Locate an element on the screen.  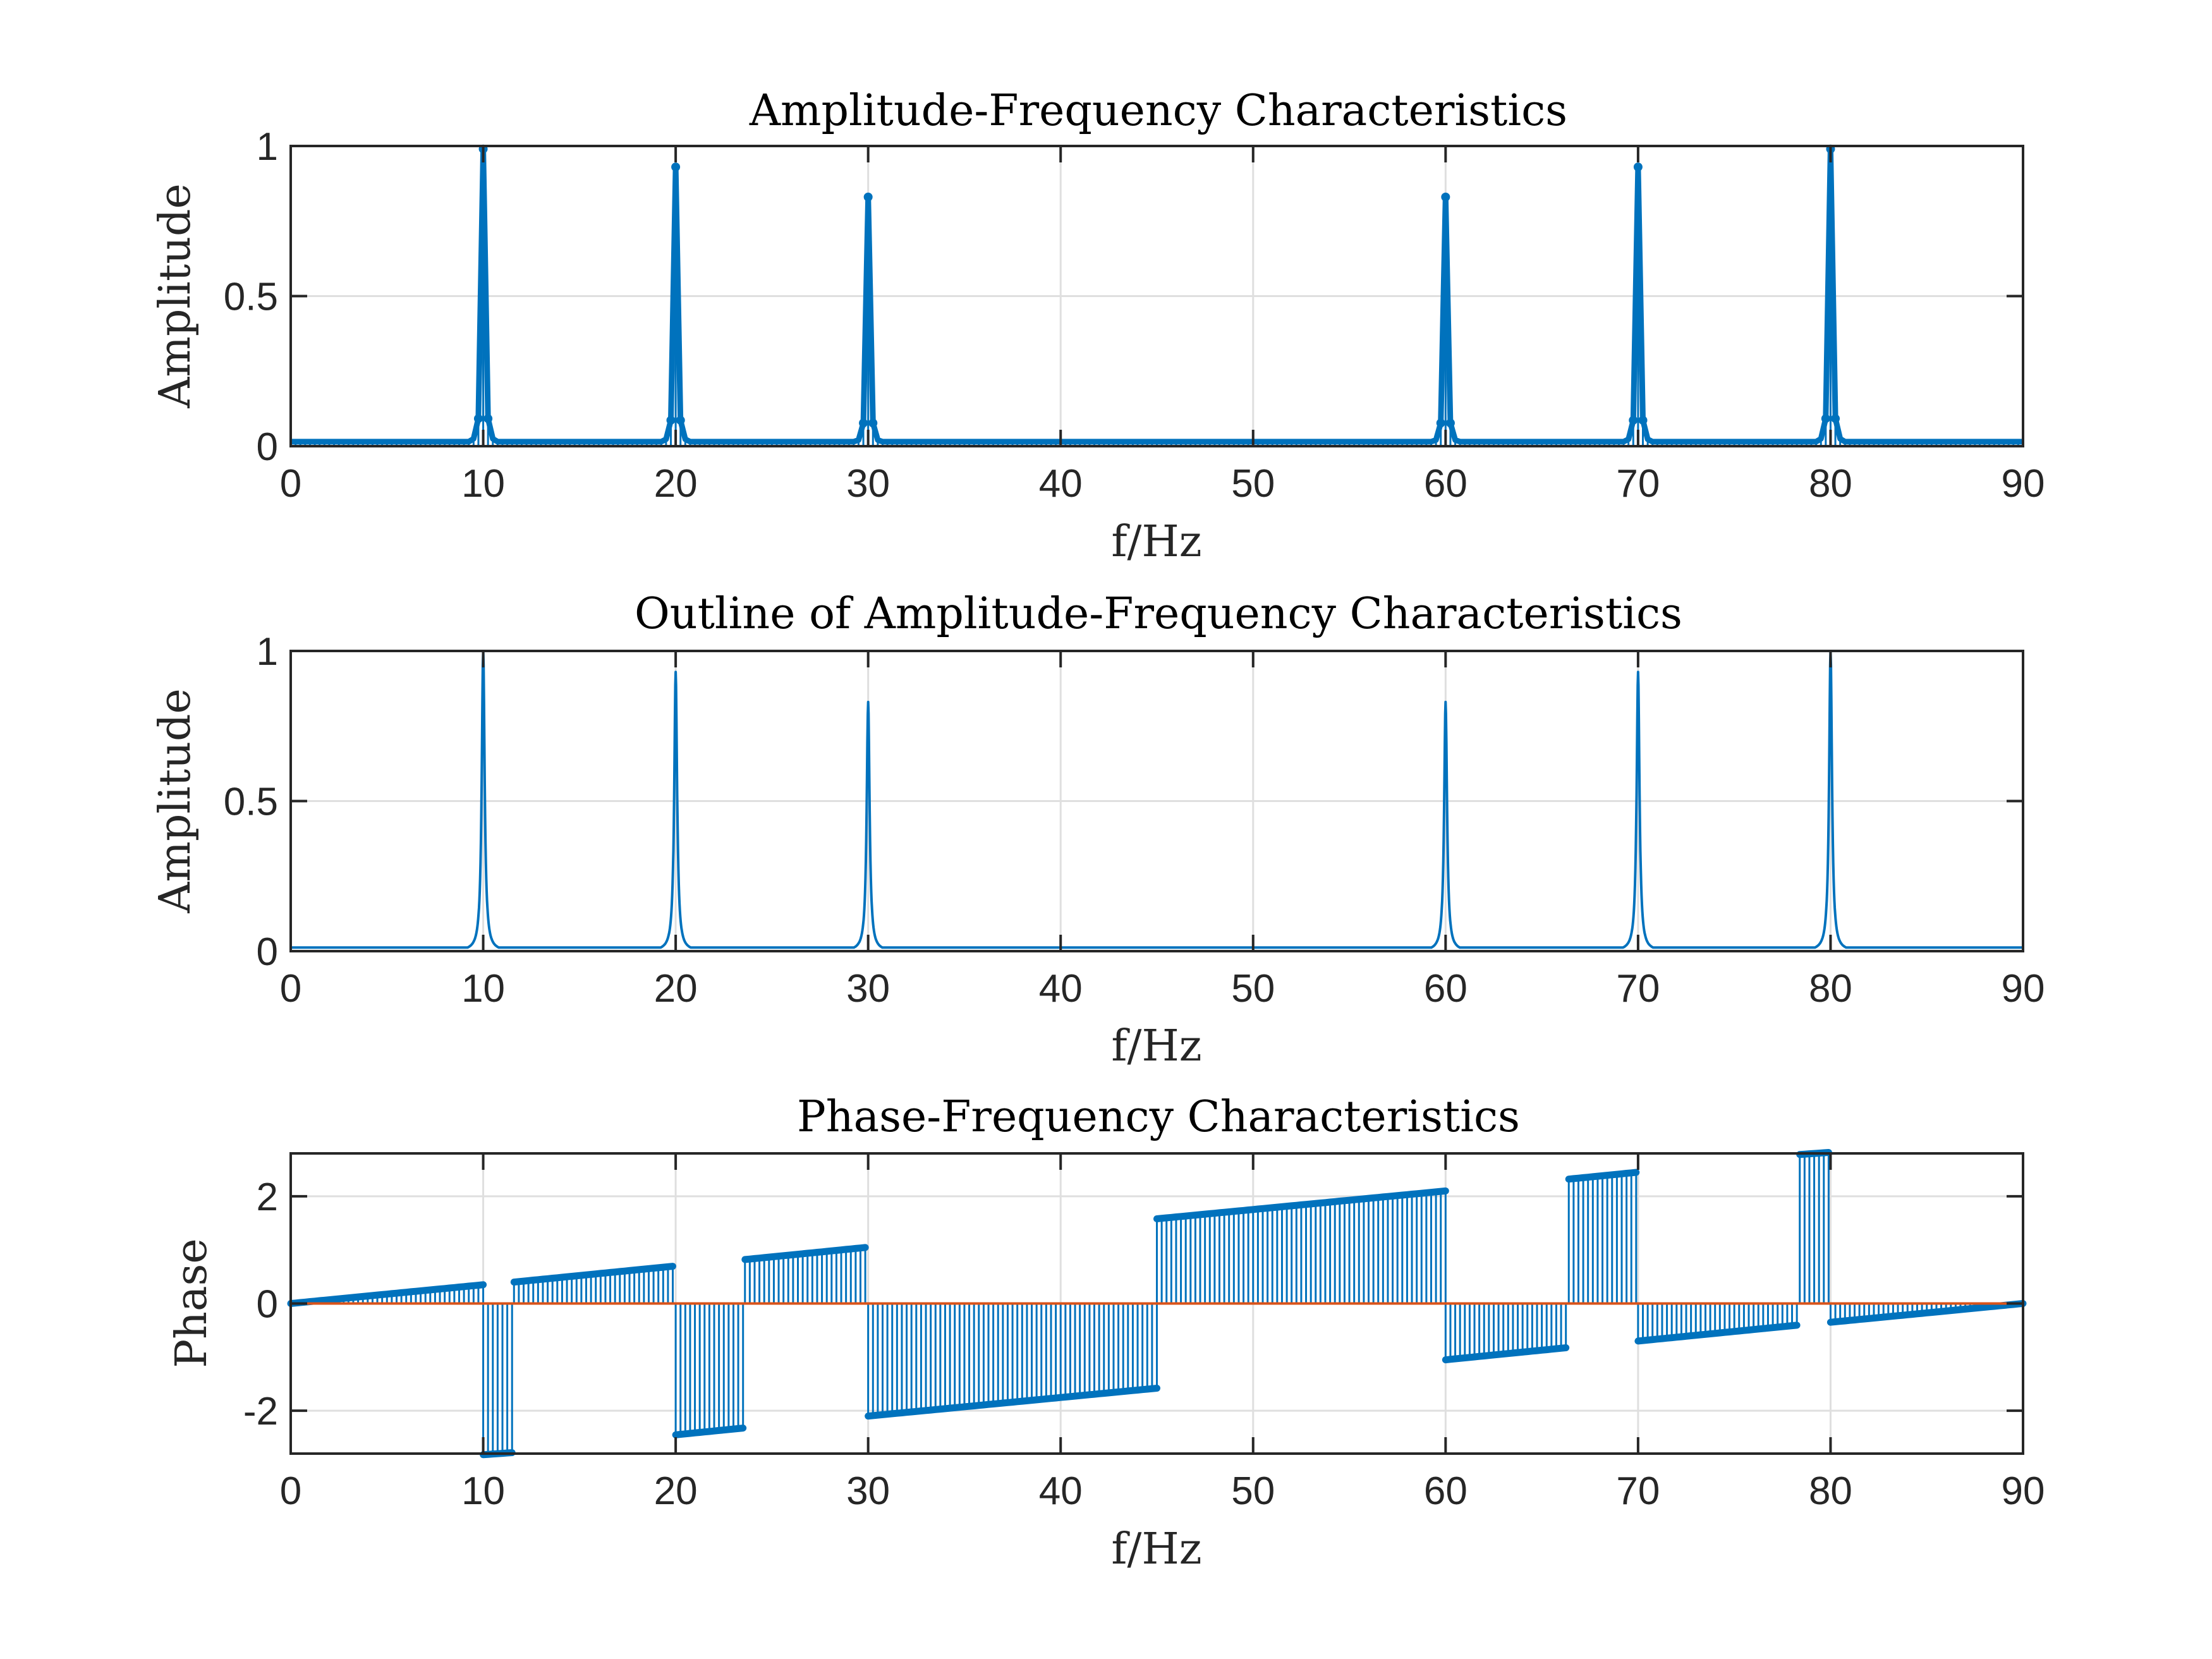
subplot-3-xlabel: f/Hz is located at coordinates (1156, 1549).